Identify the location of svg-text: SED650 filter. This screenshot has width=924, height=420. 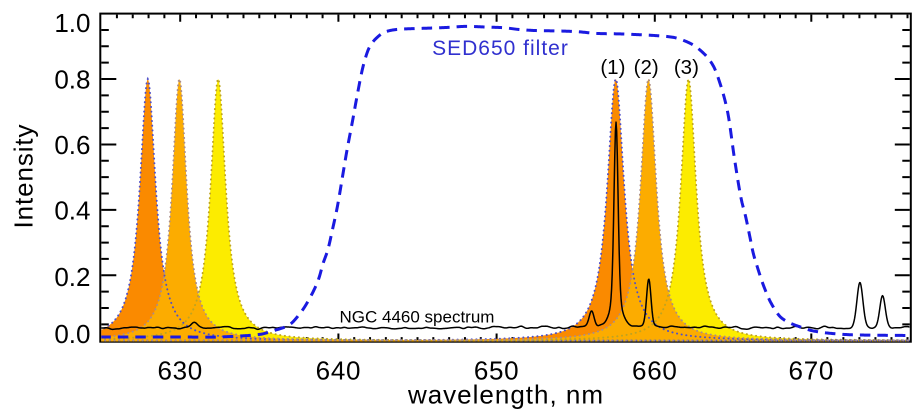
(500, 48).